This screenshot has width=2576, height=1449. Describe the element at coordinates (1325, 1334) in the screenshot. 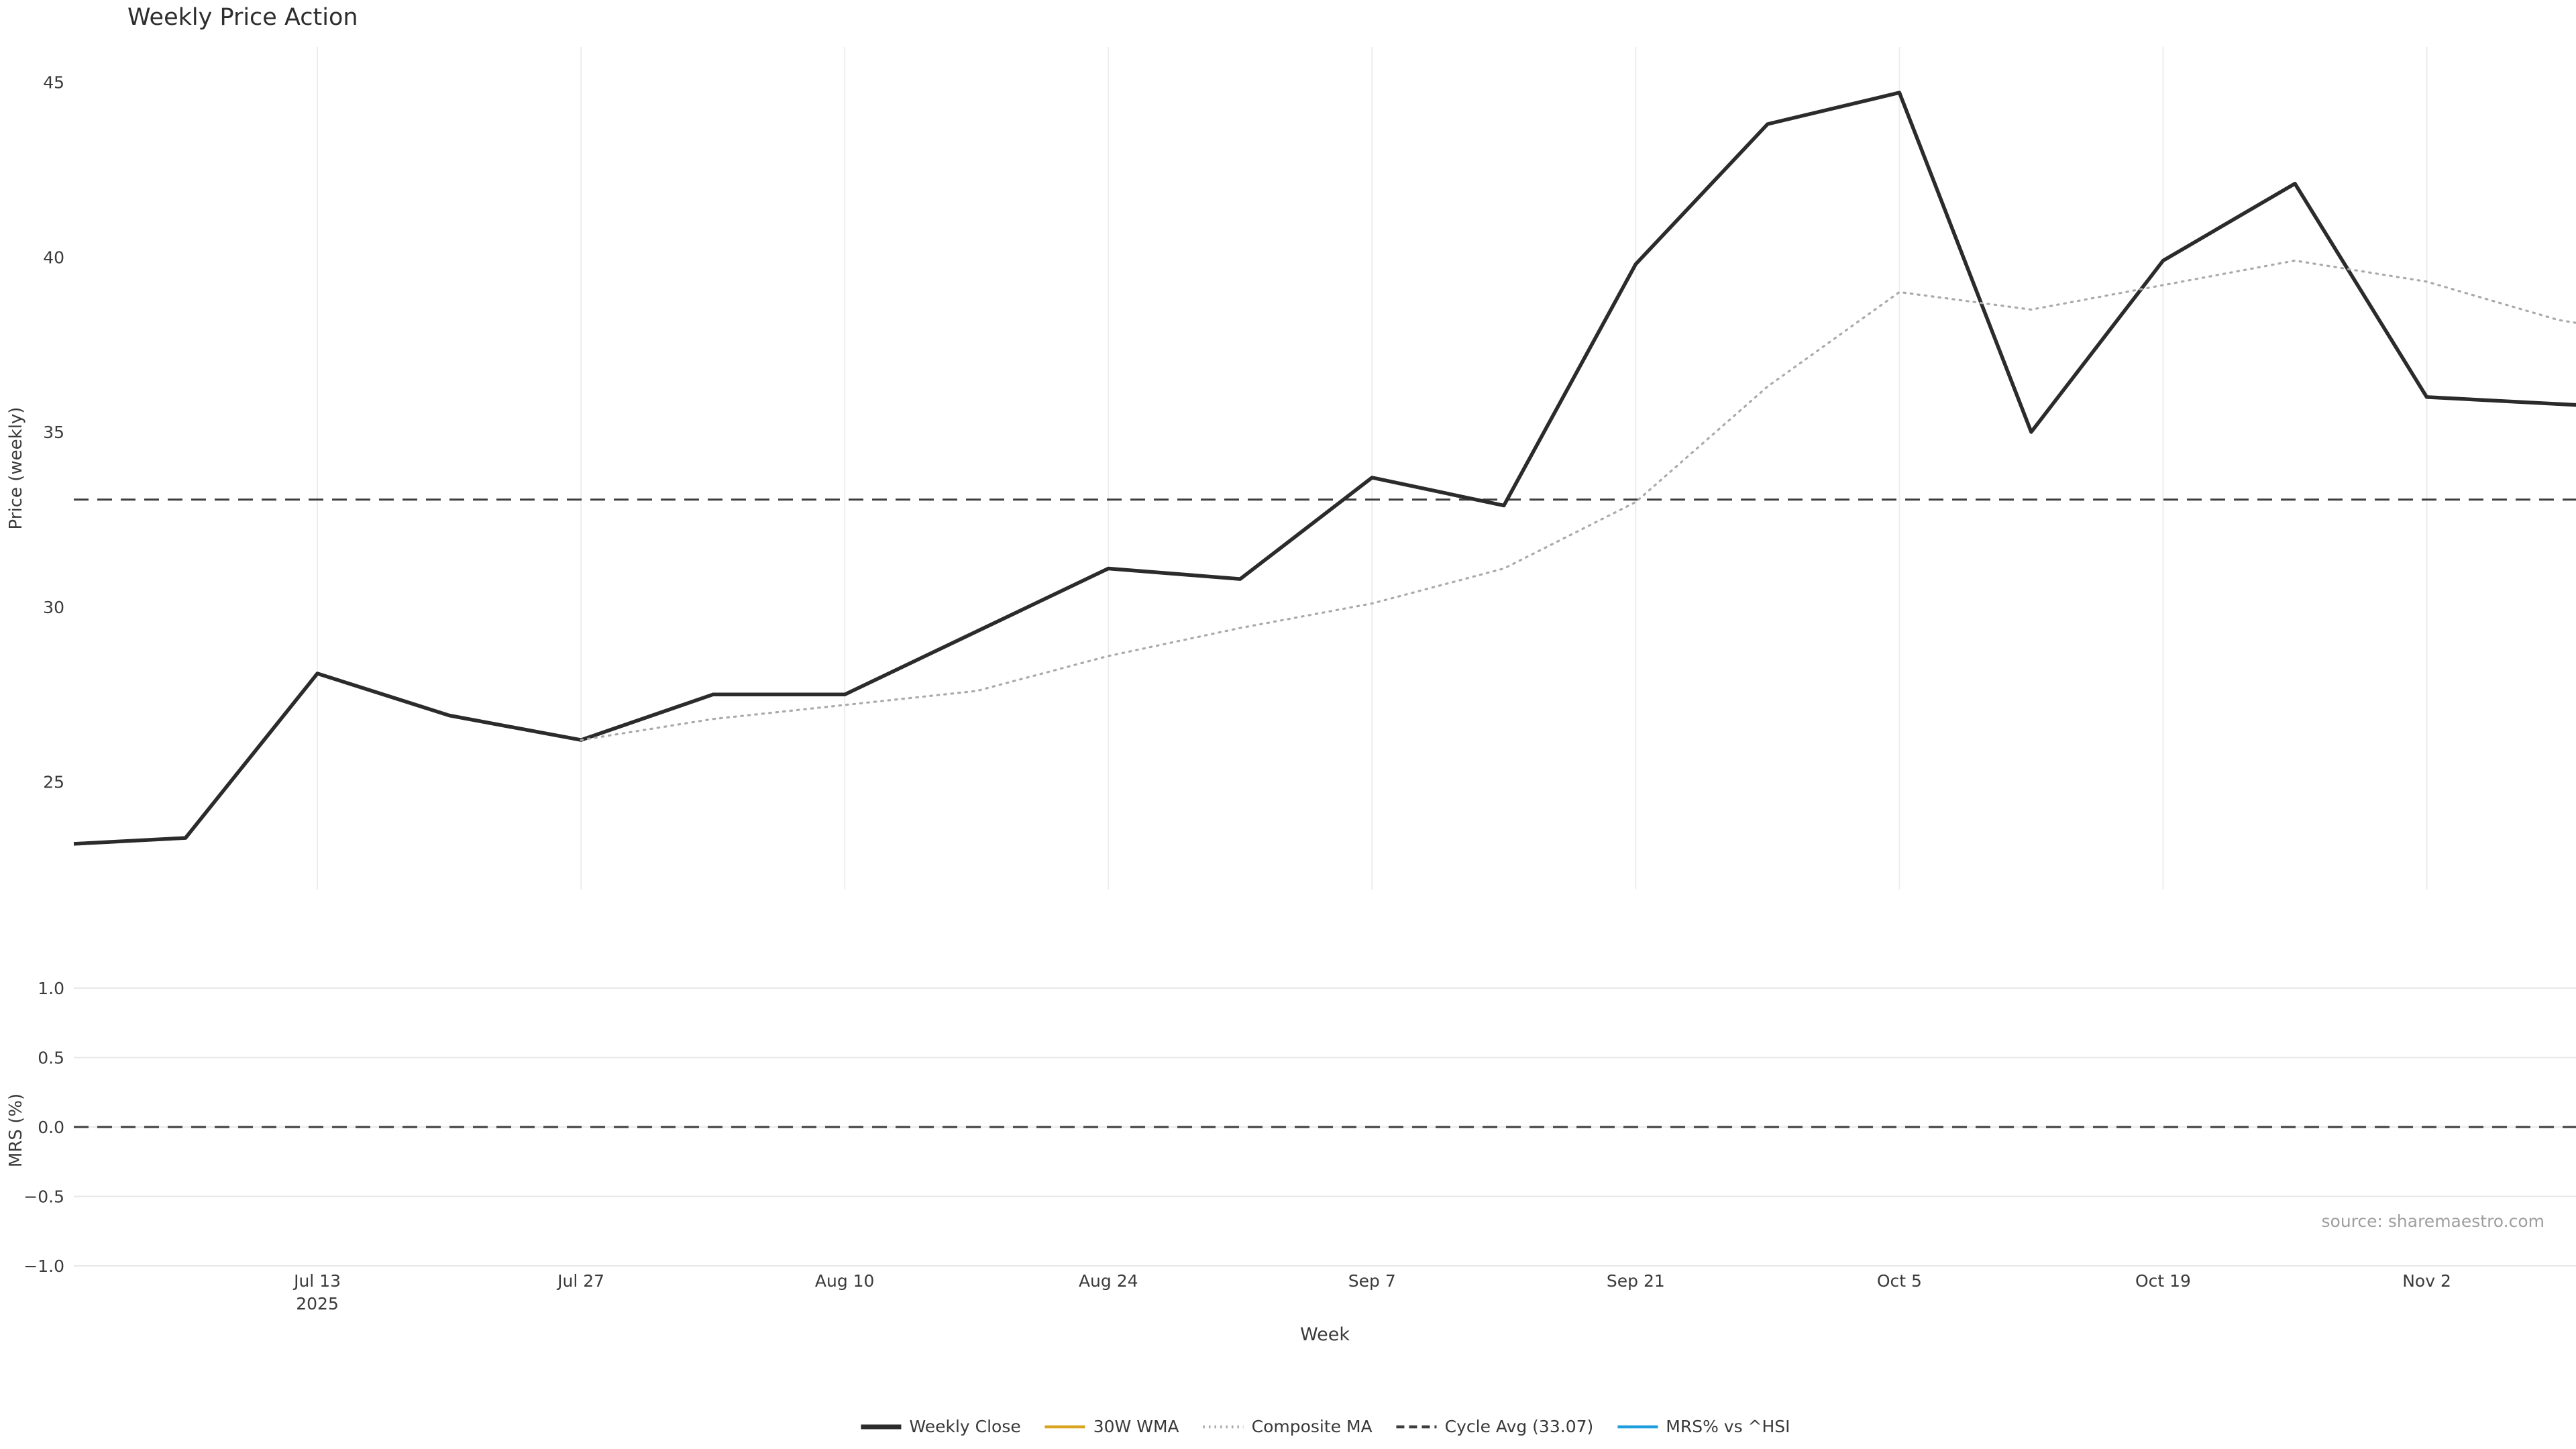

I see `x-axis-label: Week` at that location.